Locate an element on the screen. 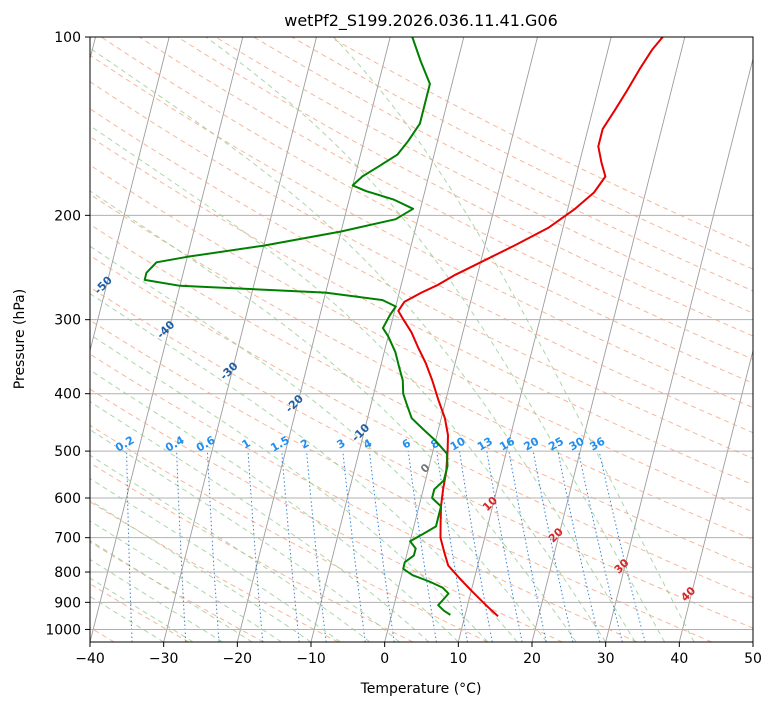 The height and width of the screenshot is (708, 775). x-axis-ticks: −40 −30 −20 −10 0 10 20 30 40 50 is located at coordinates (418, 654).